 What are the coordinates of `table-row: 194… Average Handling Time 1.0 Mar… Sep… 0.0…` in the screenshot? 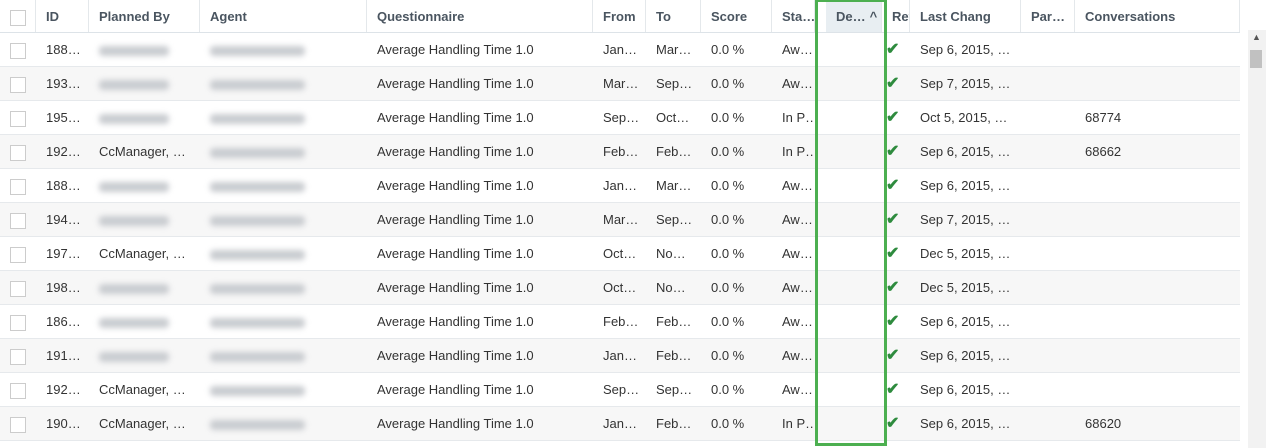 It's located at (620, 220).